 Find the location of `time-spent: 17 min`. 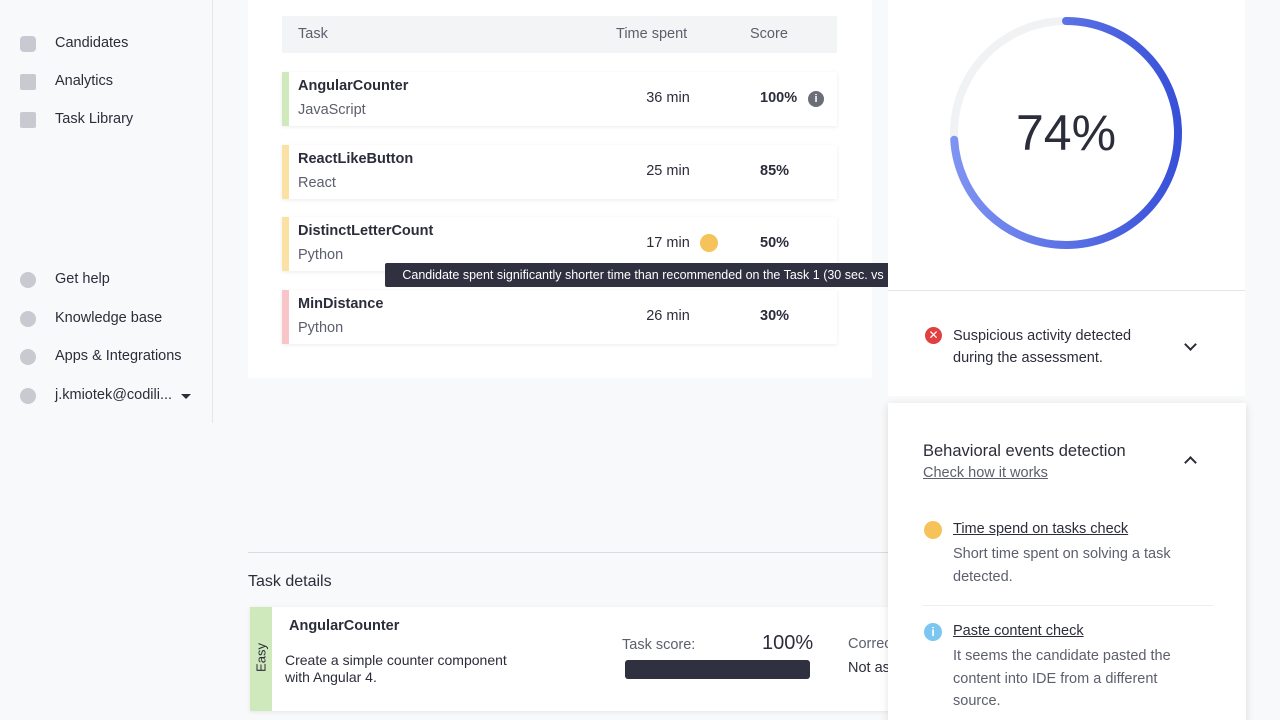

time-spent: 17 min is located at coordinates (668, 243).